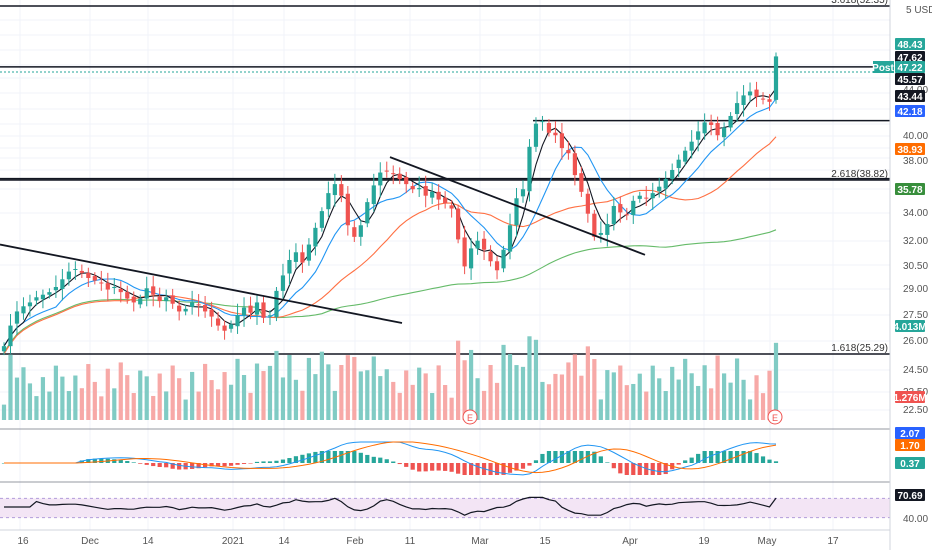 Image resolution: width=932 pixels, height=550 pixels. What do you see at coordinates (545, 541) in the screenshot?
I see `time-axis-label: 15` at bounding box center [545, 541].